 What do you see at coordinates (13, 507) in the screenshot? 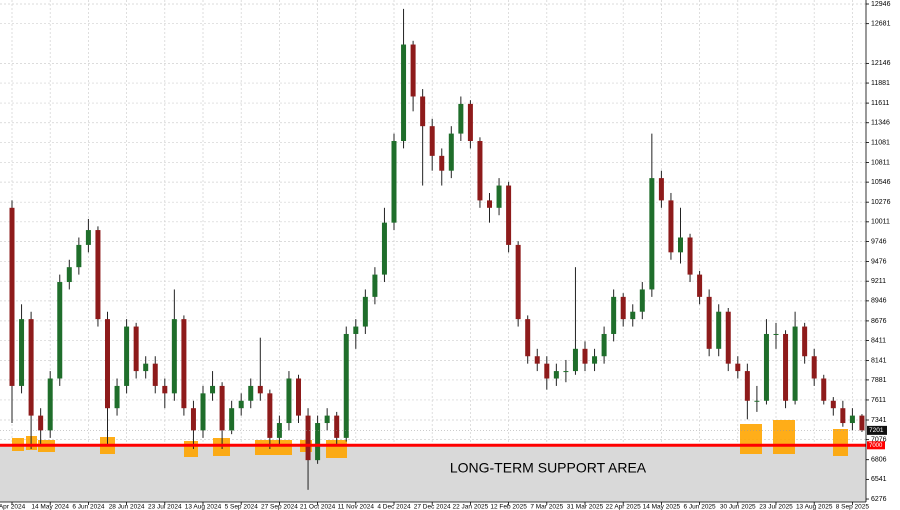
I see `x-tick-label: Apr 2024` at bounding box center [13, 507].